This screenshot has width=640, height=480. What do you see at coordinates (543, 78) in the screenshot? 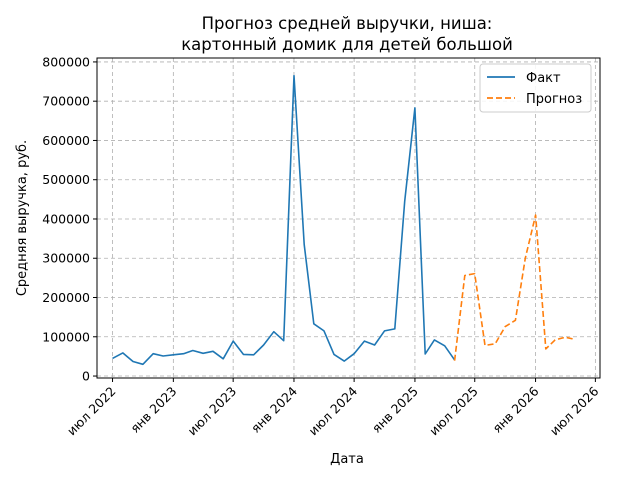
I see `legend-label-fact: Факт` at bounding box center [543, 78].